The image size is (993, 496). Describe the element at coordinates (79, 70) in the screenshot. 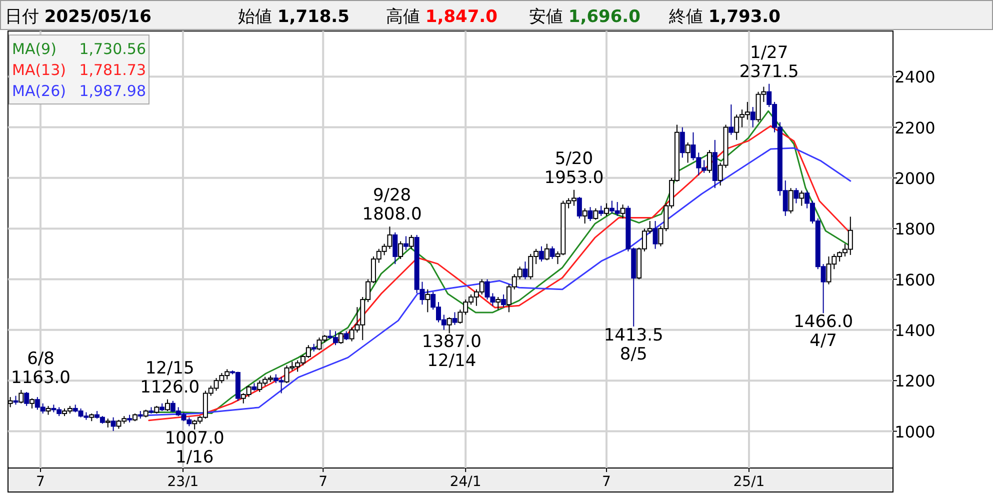

I see `text: MA(13) 1,781.73` at that location.